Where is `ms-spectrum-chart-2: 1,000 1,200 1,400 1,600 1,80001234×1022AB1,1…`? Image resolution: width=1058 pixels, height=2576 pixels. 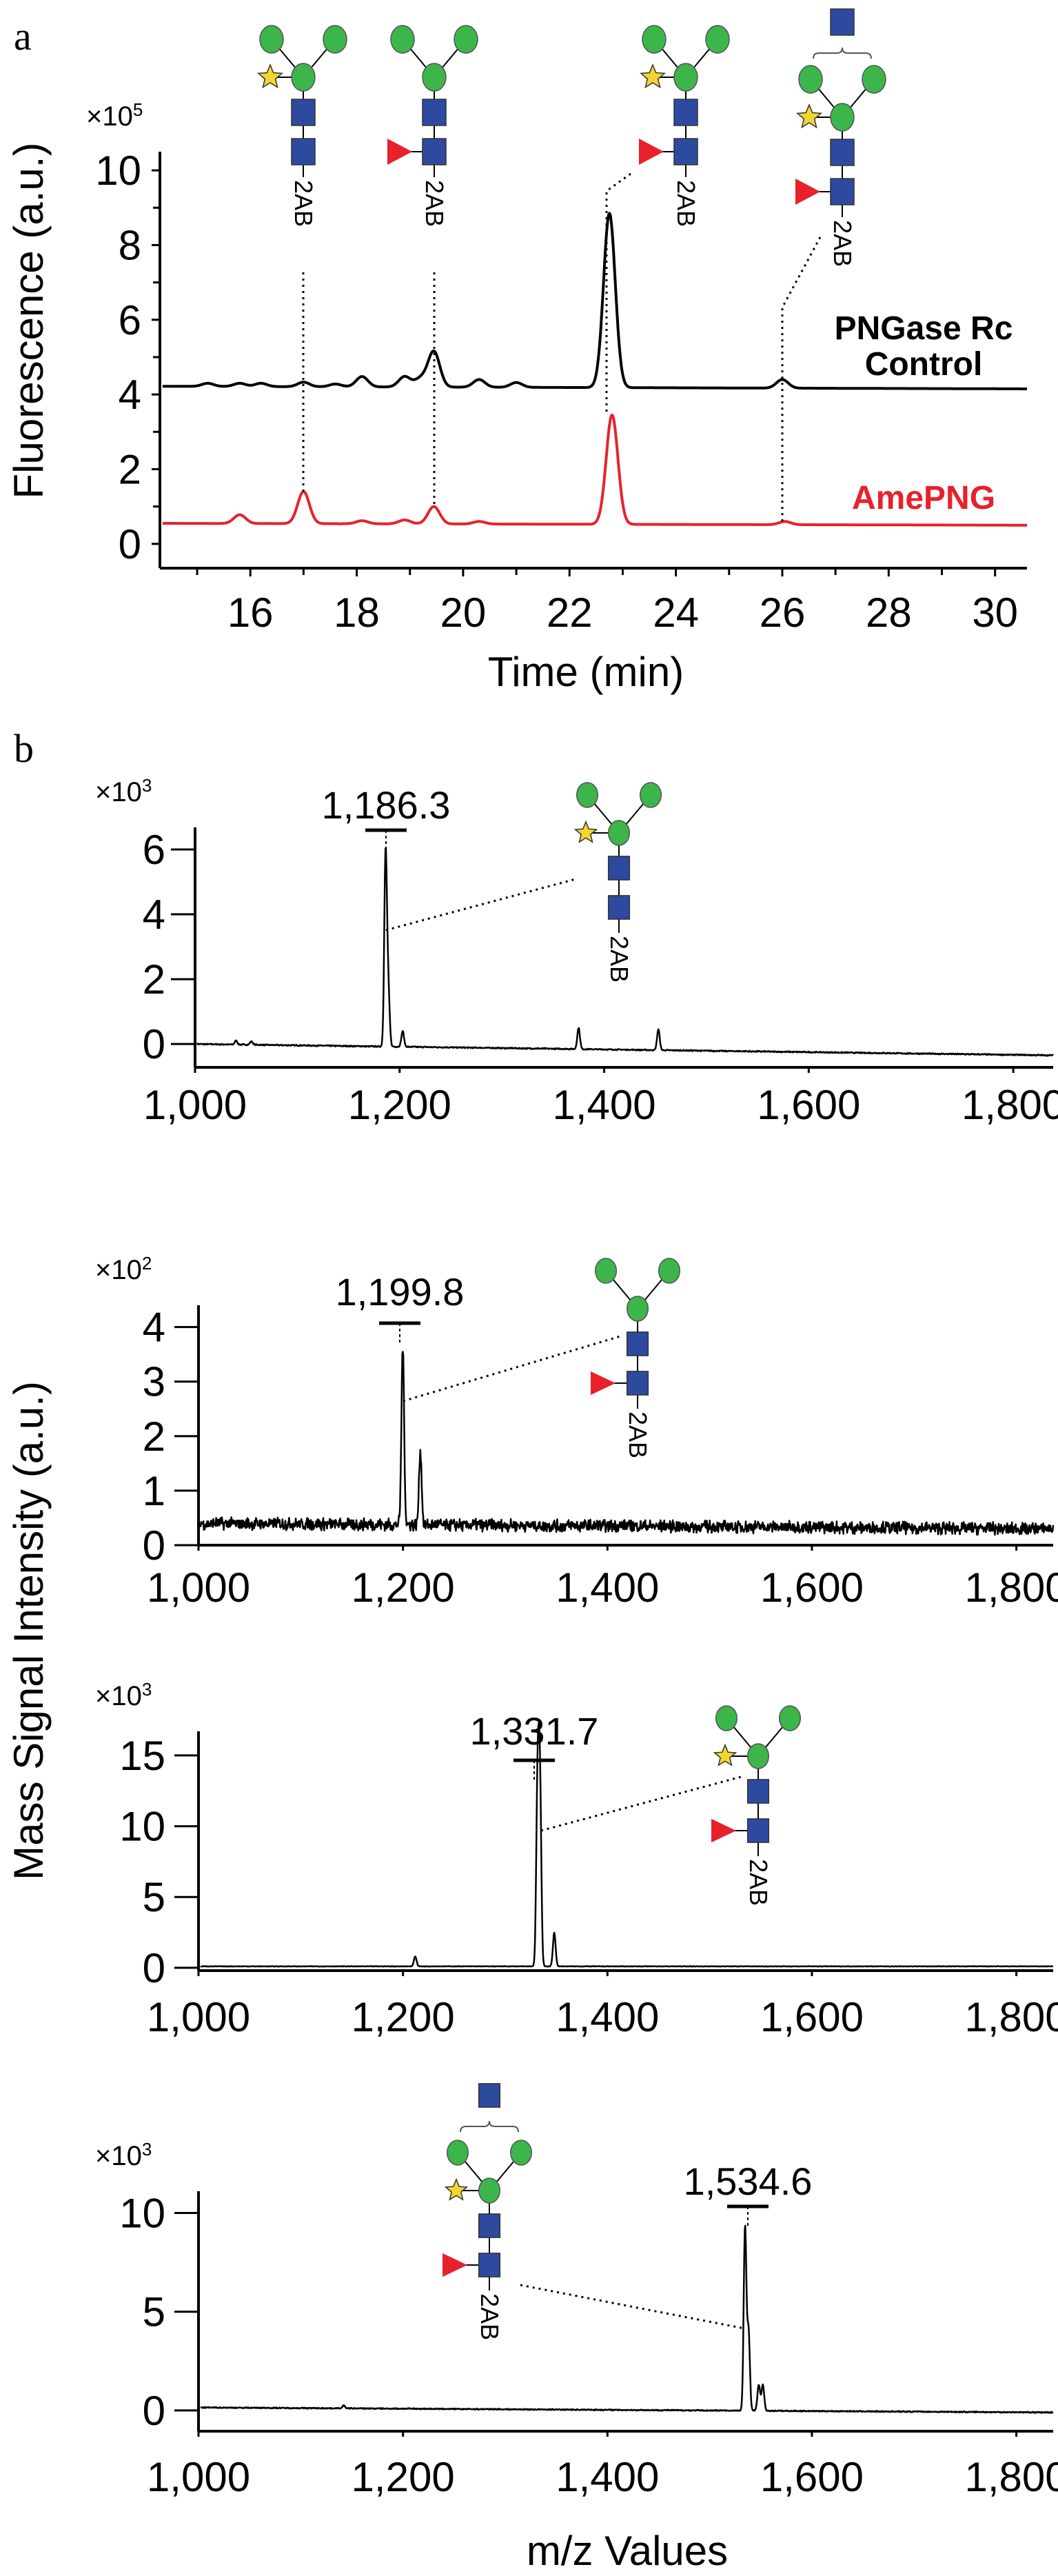 ms-spectrum-chart-2: 1,000 1,200 1,400 1,600 1,80001234×1022AB1,1… is located at coordinates (576, 1432).